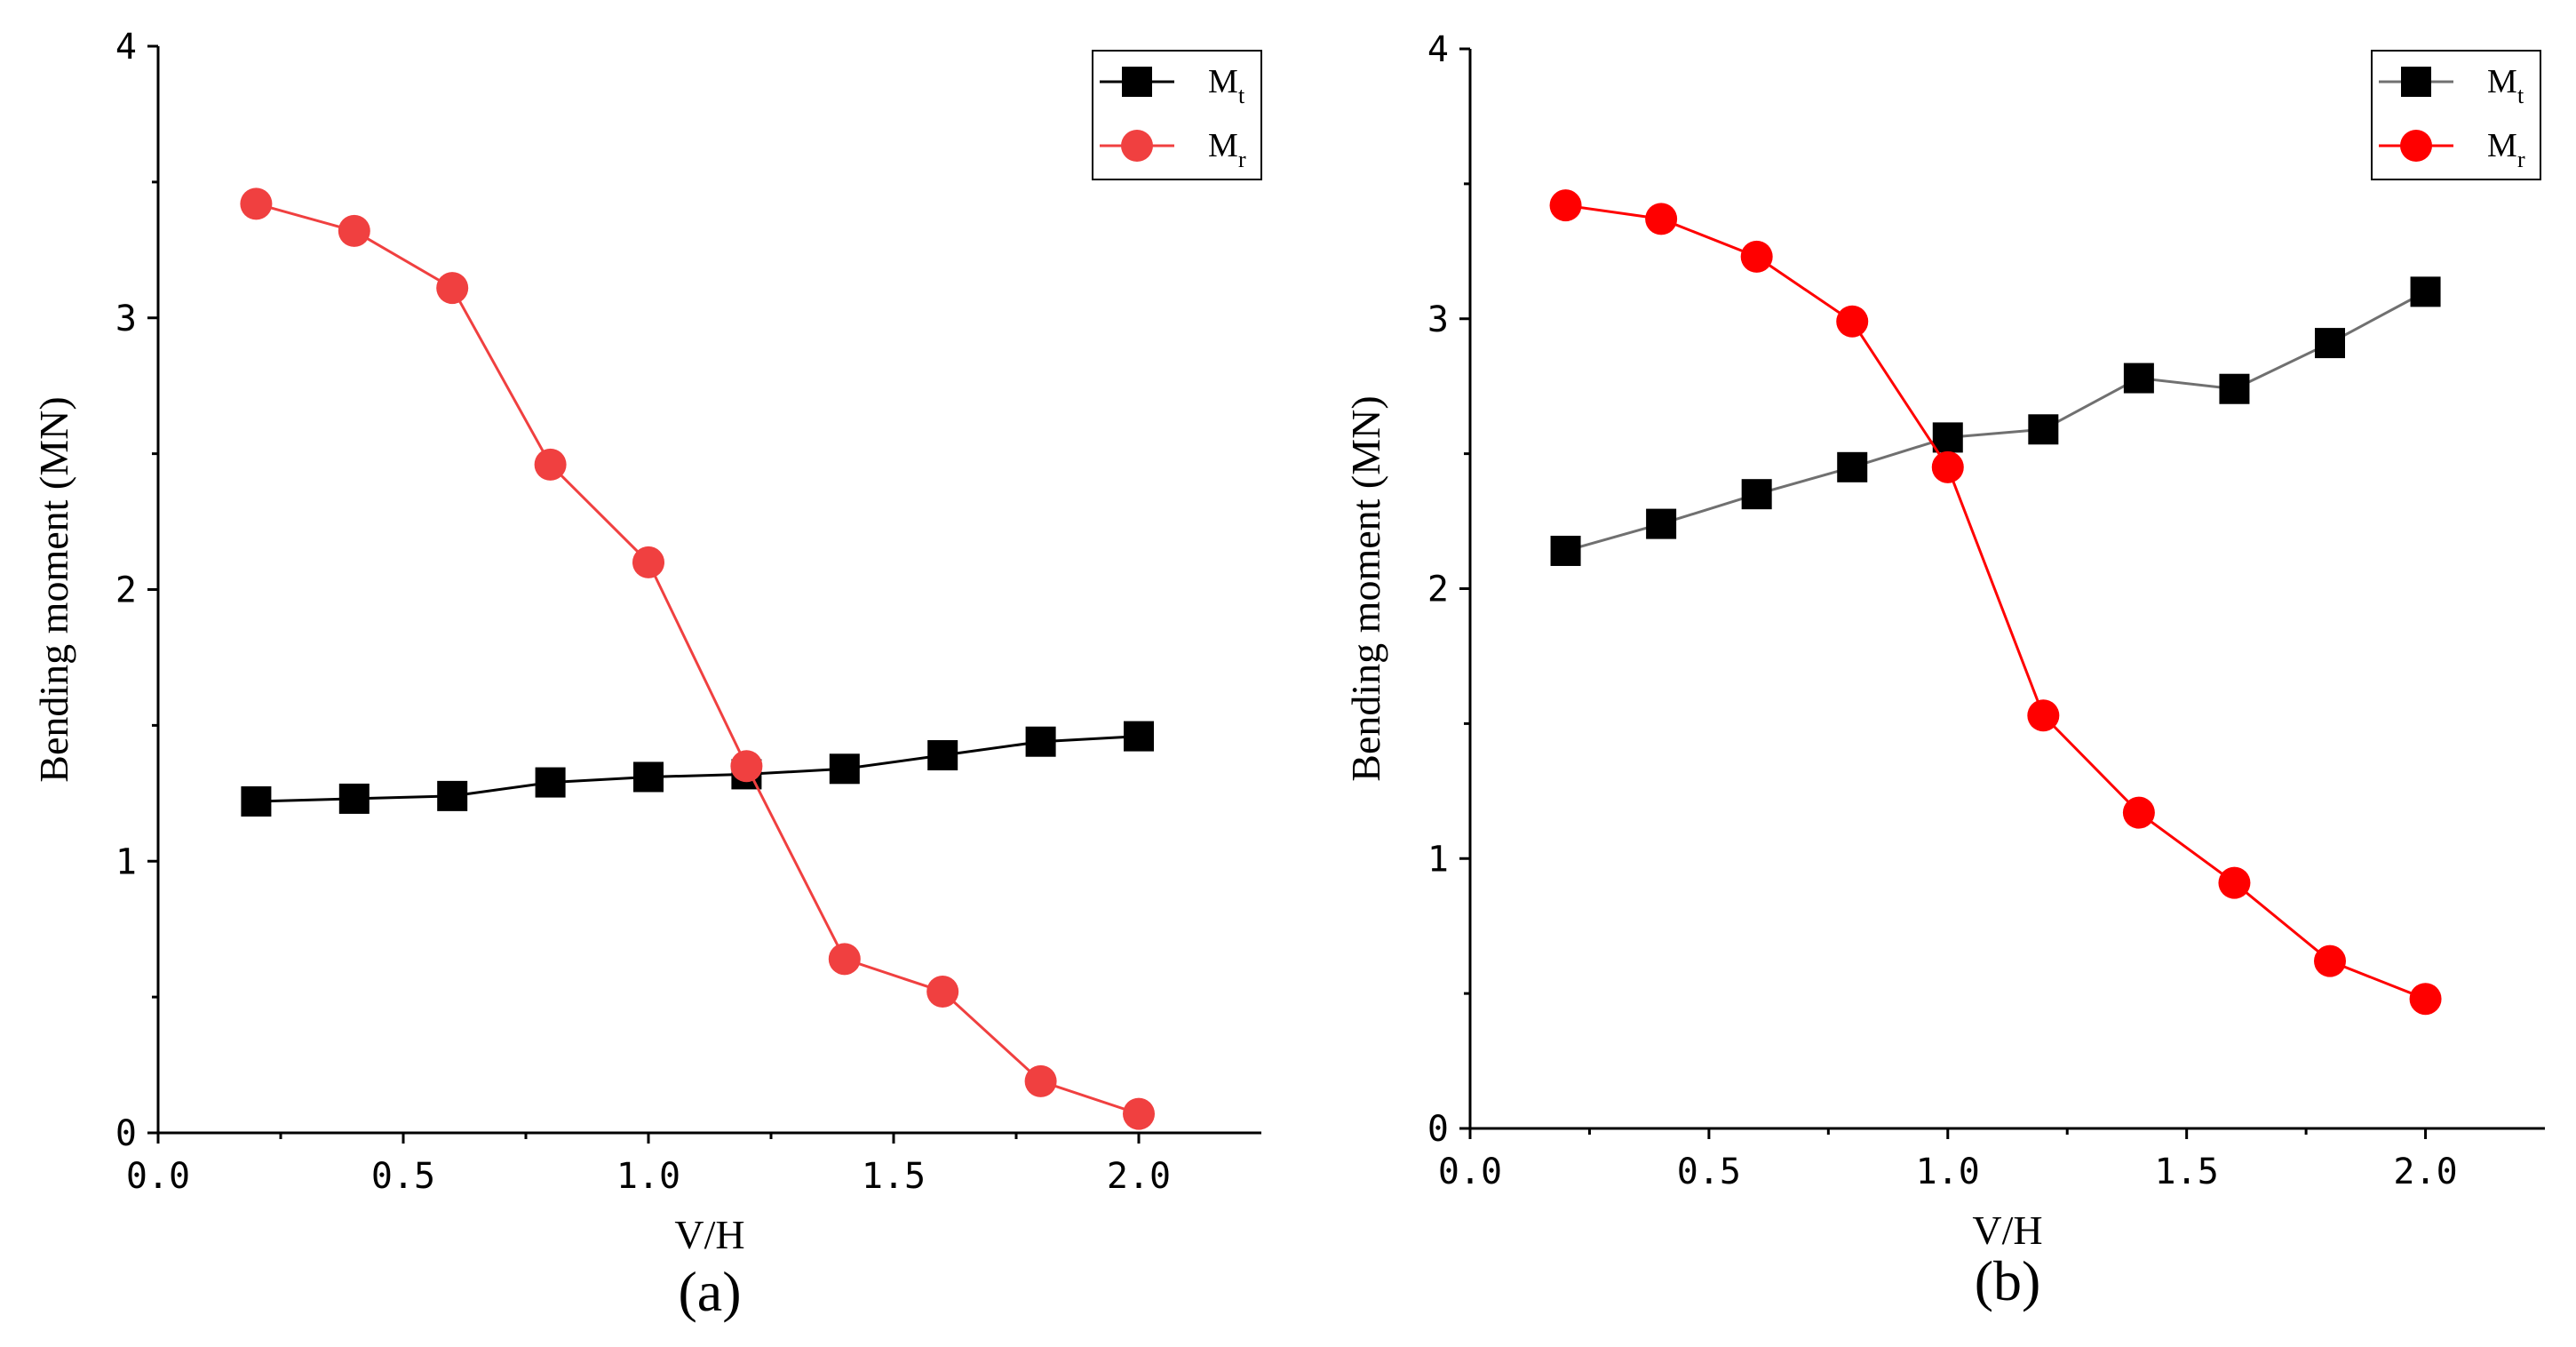 The image size is (2576, 1347). What do you see at coordinates (709, 1291) in the screenshot?
I see `panel-caption: (a)` at bounding box center [709, 1291].